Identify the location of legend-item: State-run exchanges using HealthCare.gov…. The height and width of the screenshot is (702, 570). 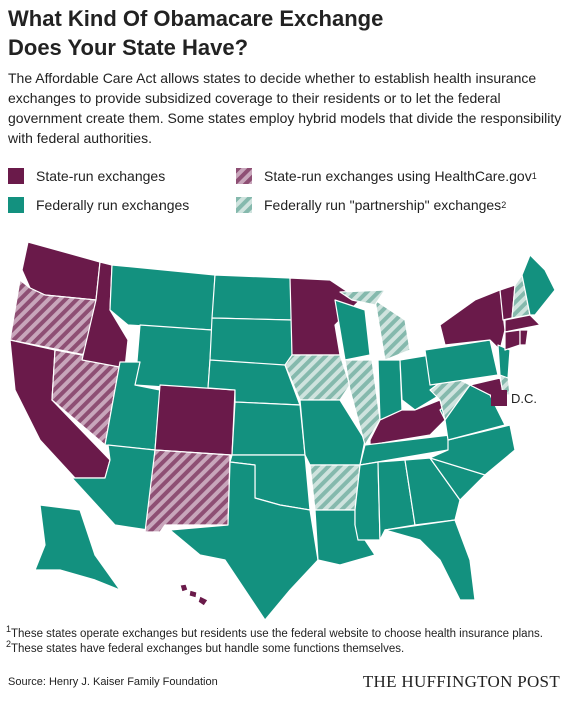
(386, 176).